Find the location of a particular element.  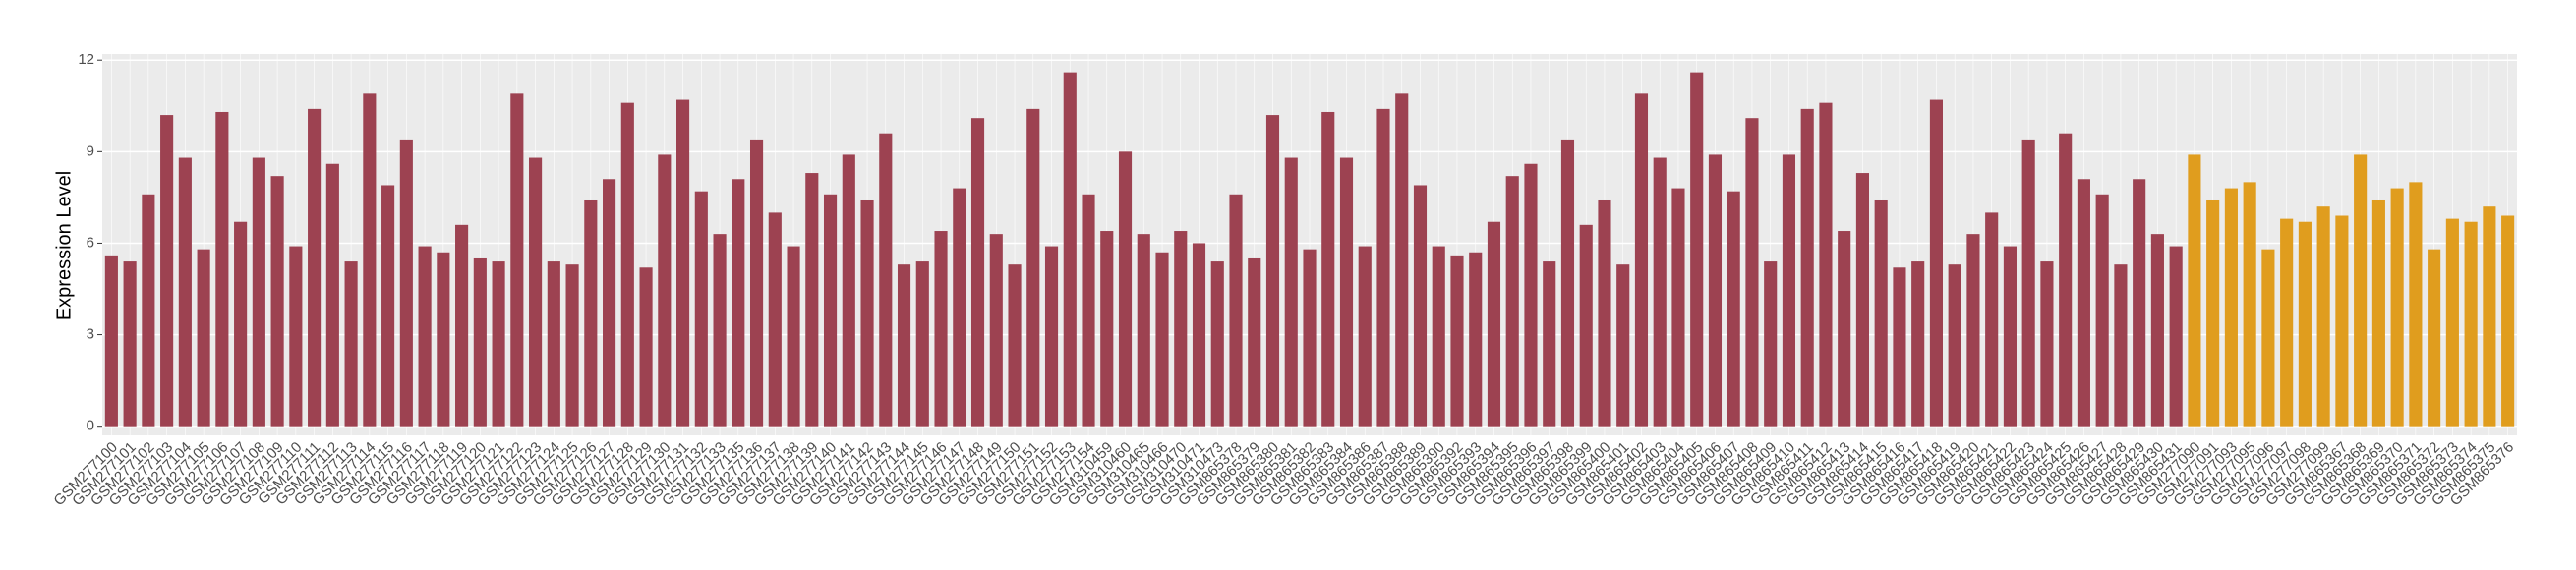

y-axis-title: Expression Level is located at coordinates (64, 245).